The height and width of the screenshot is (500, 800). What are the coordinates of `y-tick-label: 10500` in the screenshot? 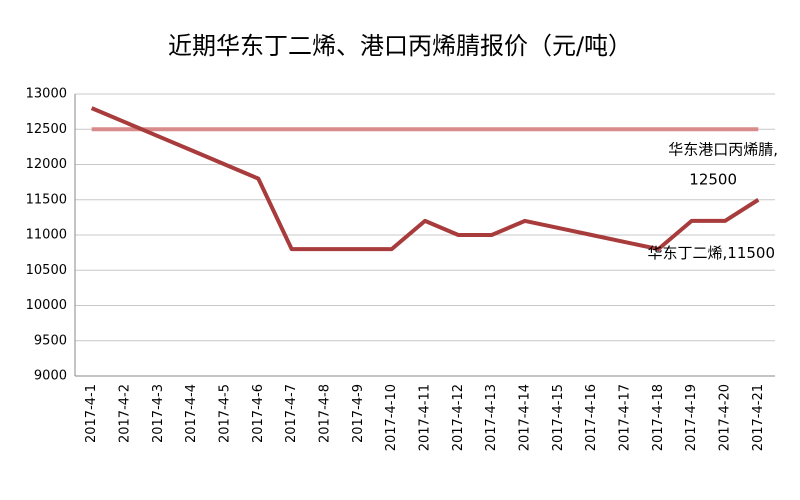 It's located at (46, 270).